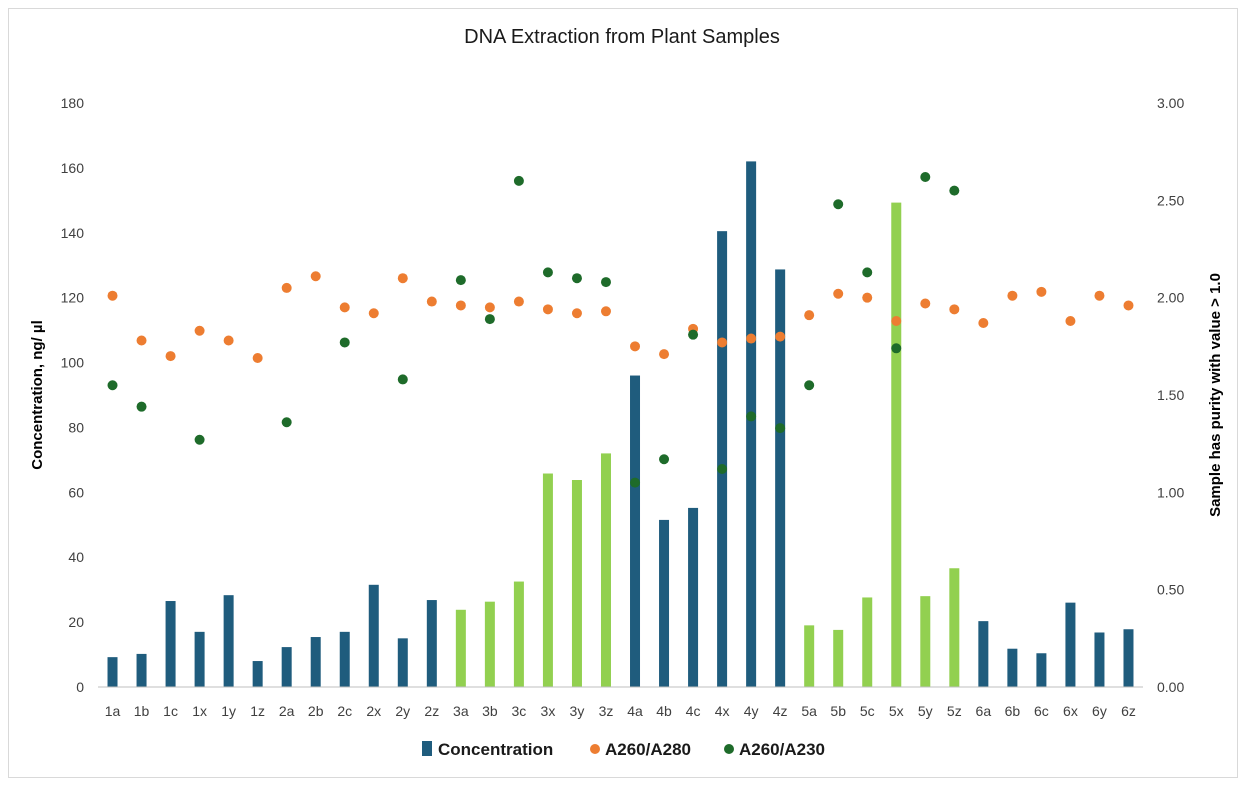  Describe the element at coordinates (142, 711) in the screenshot. I see `x-tick-label: 1b` at that location.